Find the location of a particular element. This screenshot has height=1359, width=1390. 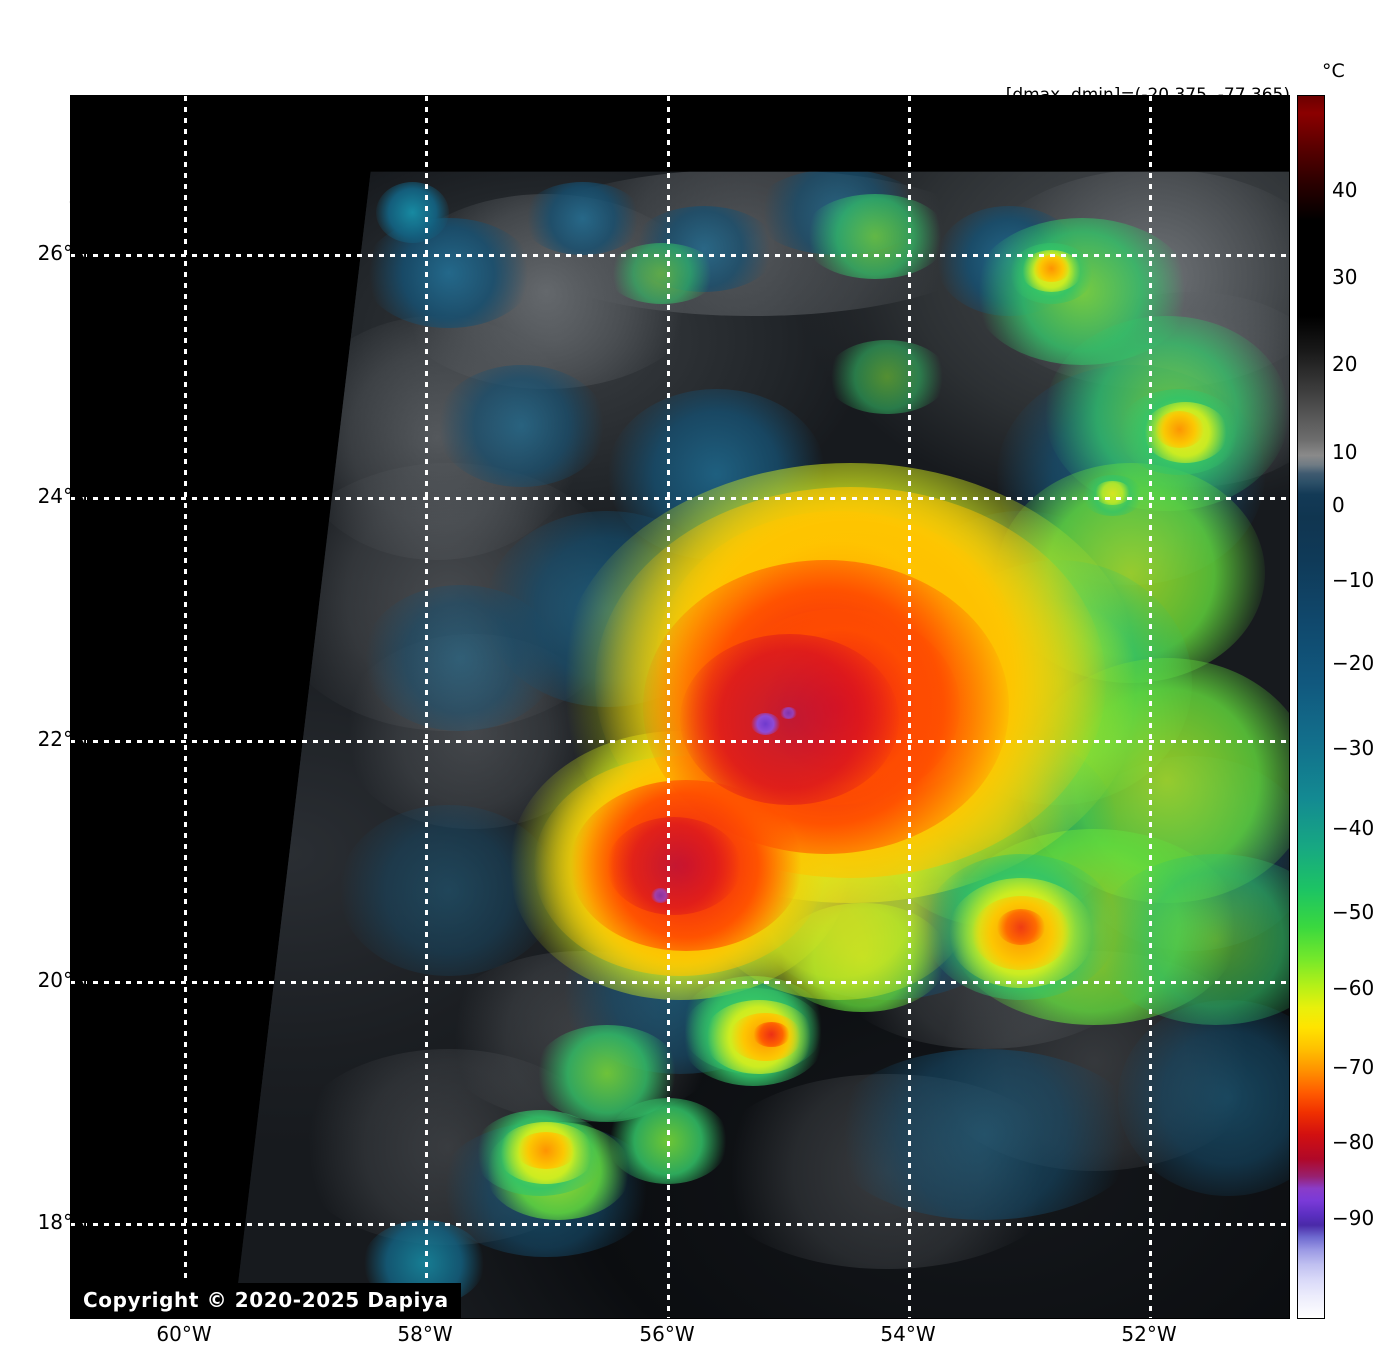

copyright-watermark: Copyright © 2020-2025 Dapiya is located at coordinates (266, 1300).